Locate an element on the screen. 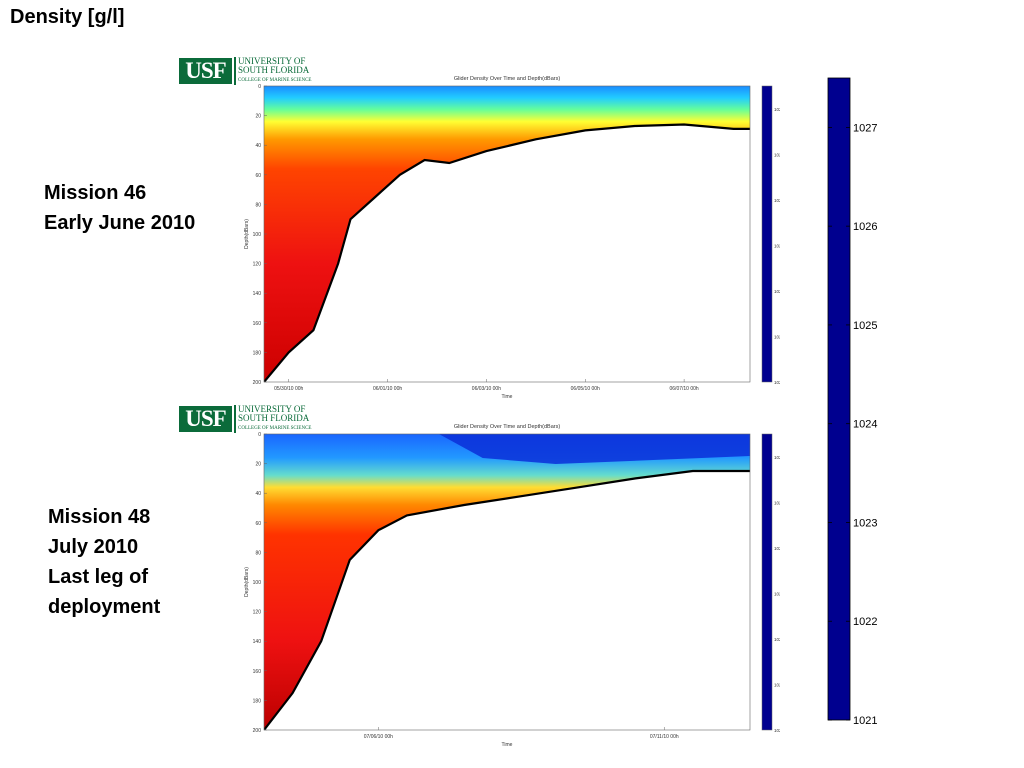 This screenshot has width=1024, height=768. mission-46-label: Mission 46 Early June 2010 is located at coordinates (119, 208).